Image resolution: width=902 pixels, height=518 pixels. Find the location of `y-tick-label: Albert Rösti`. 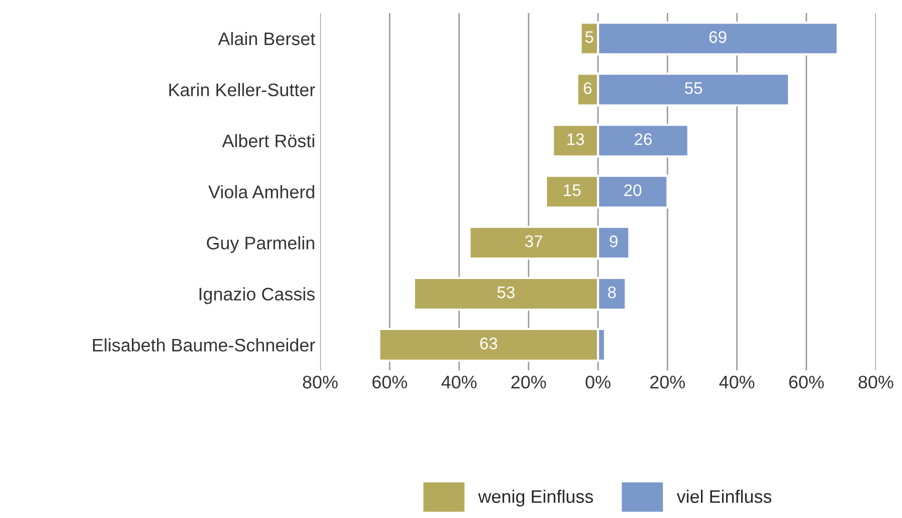

y-tick-label: Albert Rösti is located at coordinates (268, 141).